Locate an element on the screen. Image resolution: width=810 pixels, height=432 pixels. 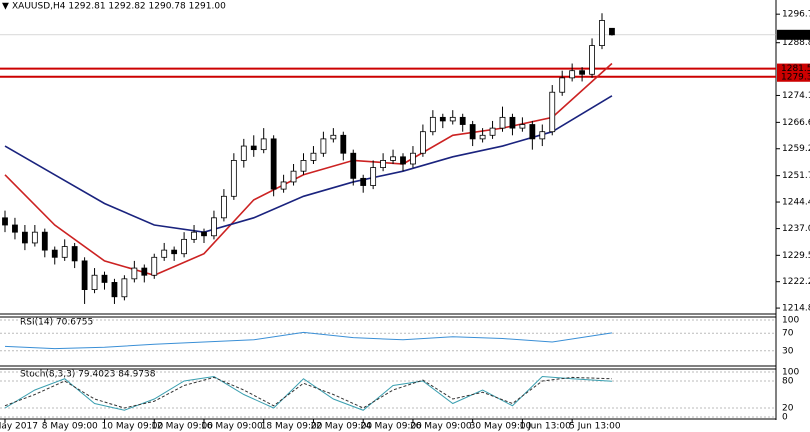
x-tick-label: 1 Jun 13:00 is located at coordinates (545, 427).